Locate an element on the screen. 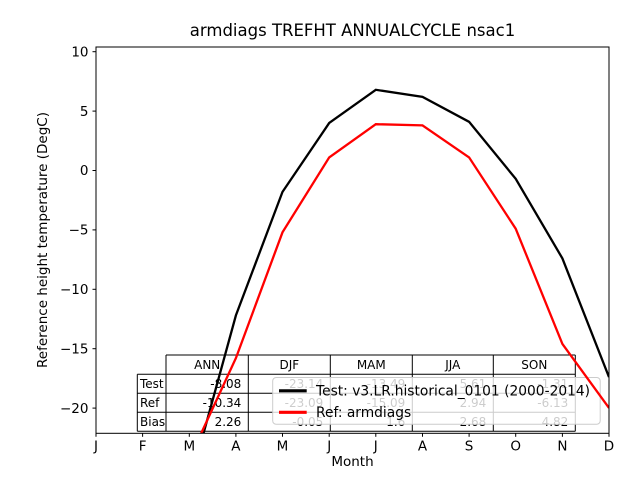  x-tick-label: O is located at coordinates (515, 447).